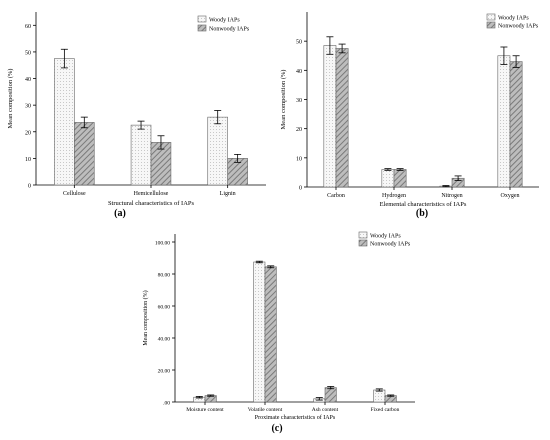 Image resolution: width=550 pixels, height=440 pixels. What do you see at coordinates (277, 428) in the screenshot?
I see `panel-c-caption: (c)` at bounding box center [277, 428].